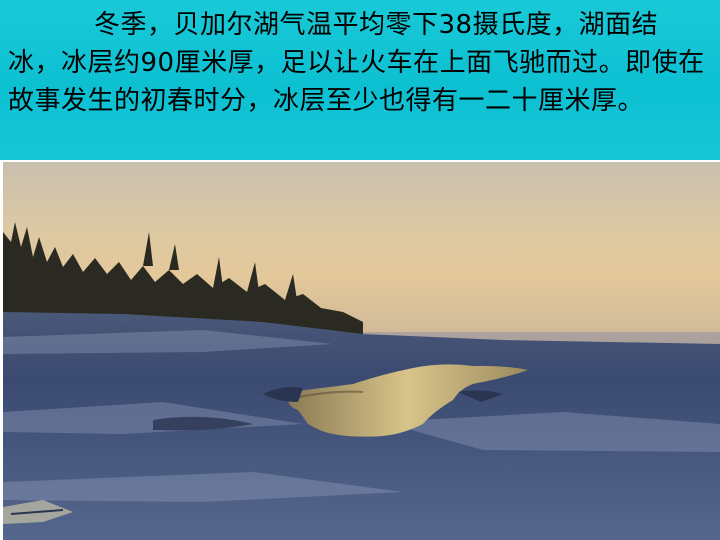  Describe the element at coordinates (407, 400) in the screenshot. I see `open-water` at that location.